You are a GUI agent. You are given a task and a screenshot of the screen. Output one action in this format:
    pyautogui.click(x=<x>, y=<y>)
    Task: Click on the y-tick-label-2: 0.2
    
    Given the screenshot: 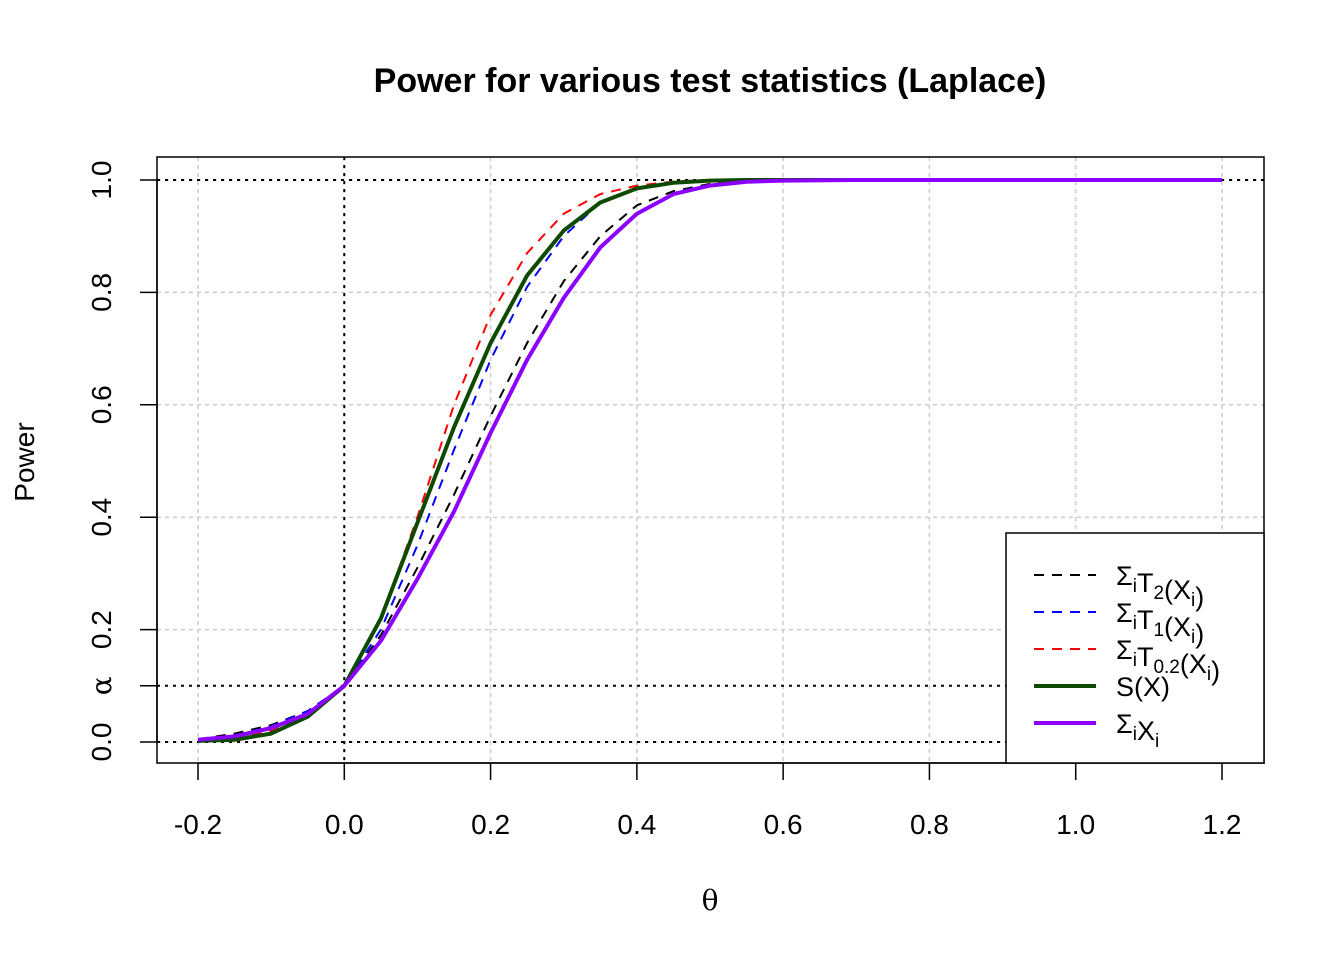 What is the action you would take?
    pyautogui.click(x=101, y=629)
    